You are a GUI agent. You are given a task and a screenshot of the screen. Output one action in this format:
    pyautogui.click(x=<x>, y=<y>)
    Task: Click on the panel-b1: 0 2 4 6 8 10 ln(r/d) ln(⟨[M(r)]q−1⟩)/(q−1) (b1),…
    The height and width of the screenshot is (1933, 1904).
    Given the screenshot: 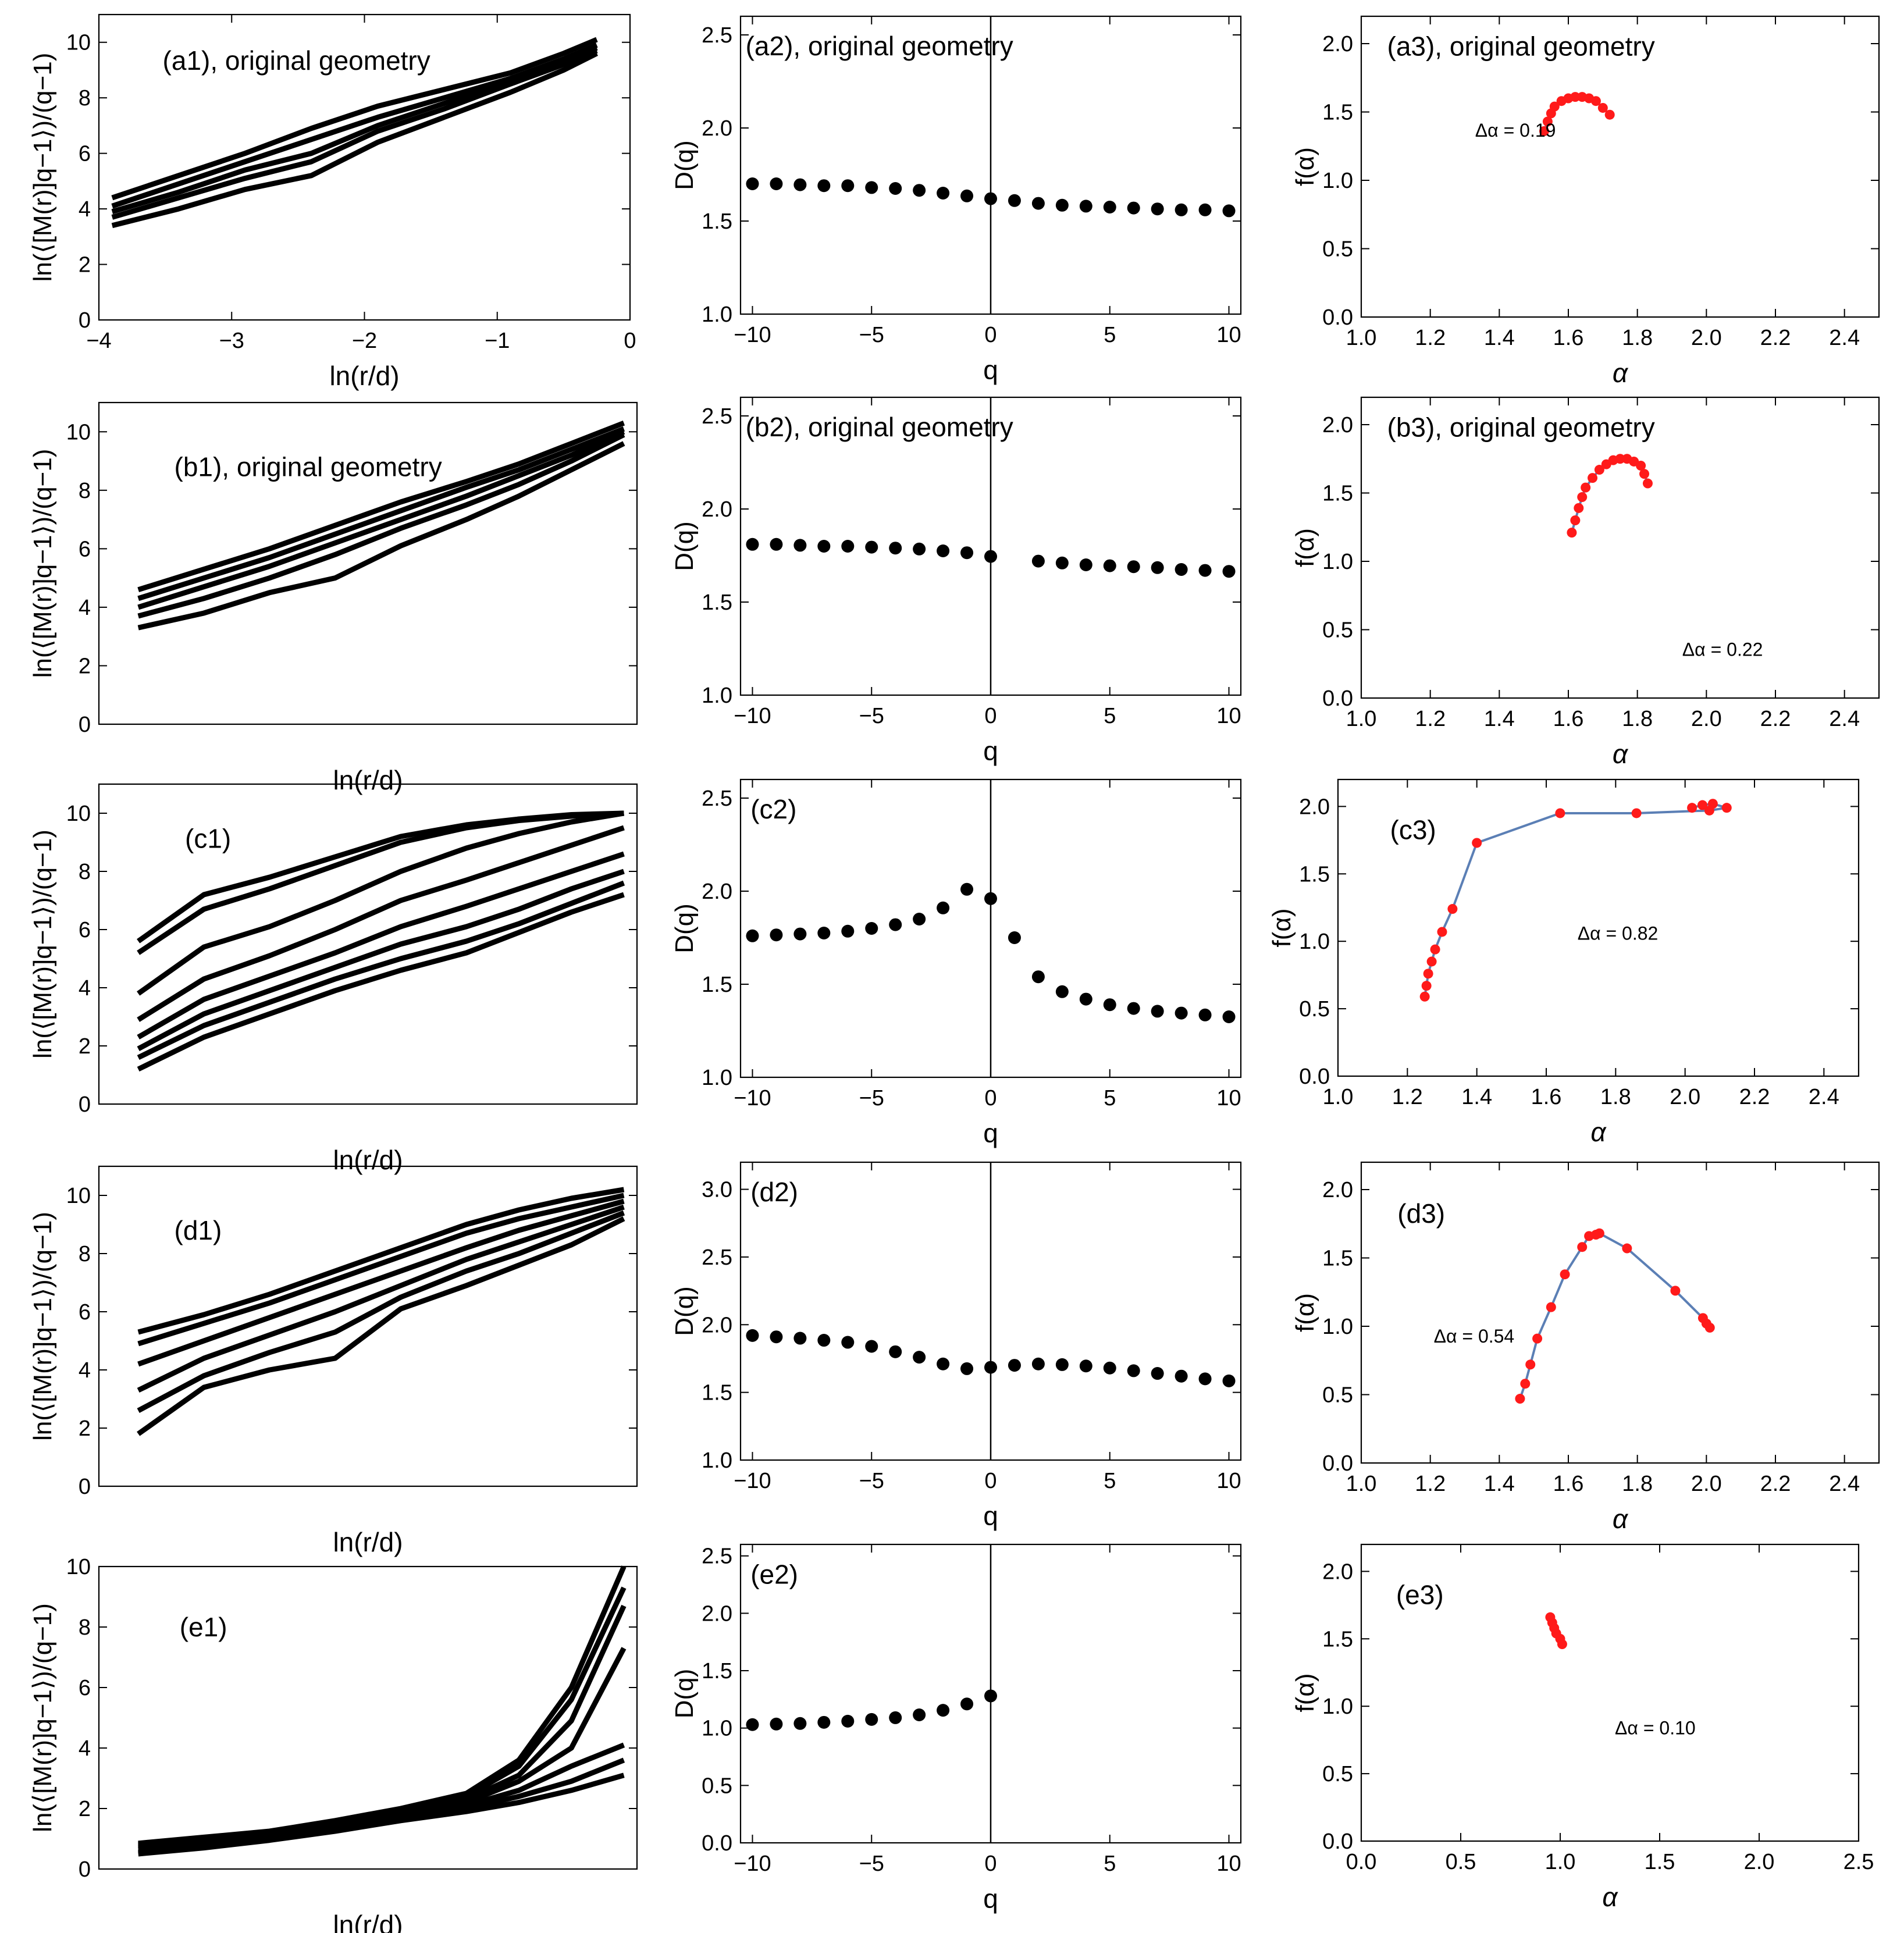 What is the action you would take?
    pyautogui.click(x=333, y=598)
    